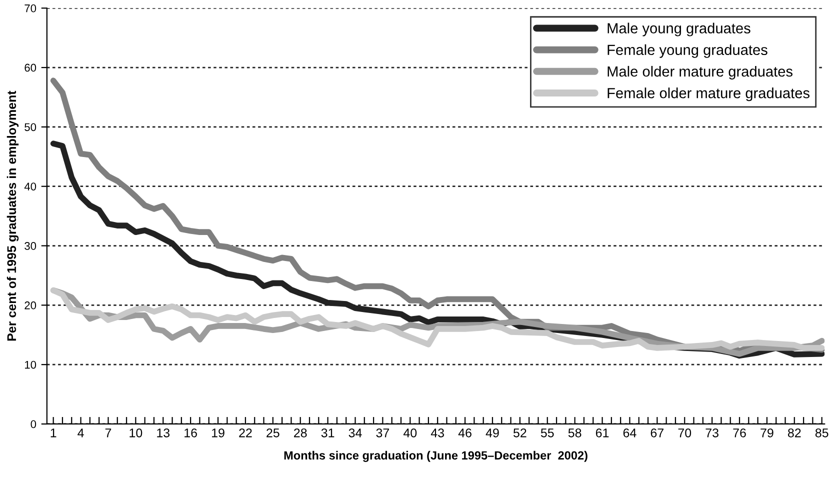  Describe the element at coordinates (30, 8) in the screenshot. I see `y-tick-label: 70` at that location.